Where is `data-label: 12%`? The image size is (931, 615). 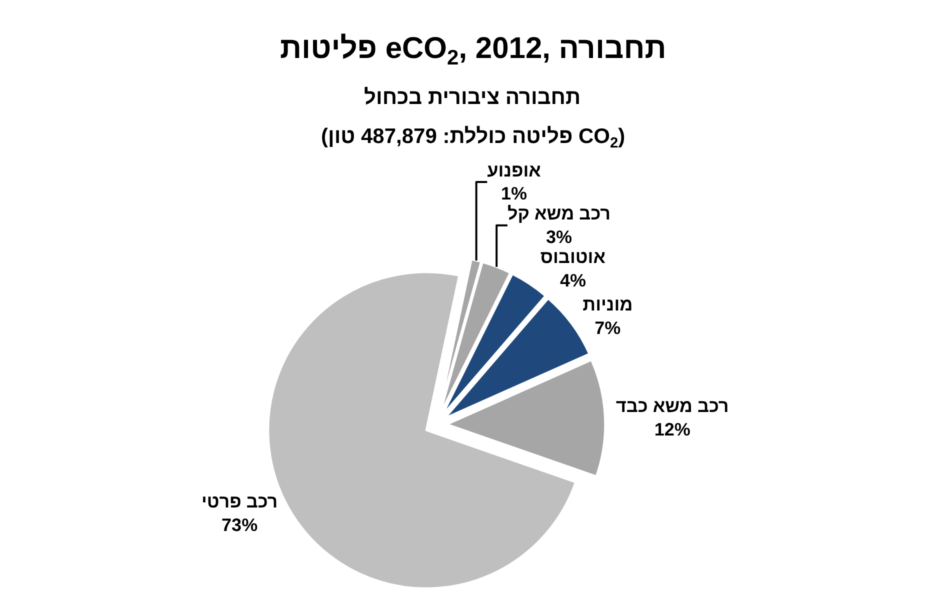
data-label: 12% is located at coordinates (672, 429).